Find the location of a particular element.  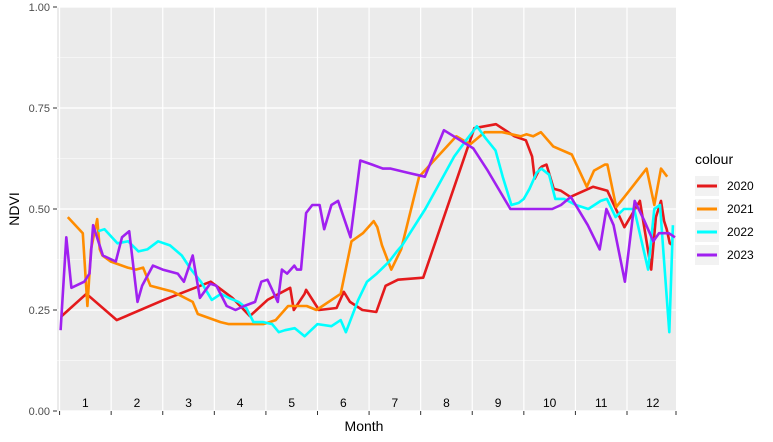

month-label: 10 is located at coordinates (550, 403).